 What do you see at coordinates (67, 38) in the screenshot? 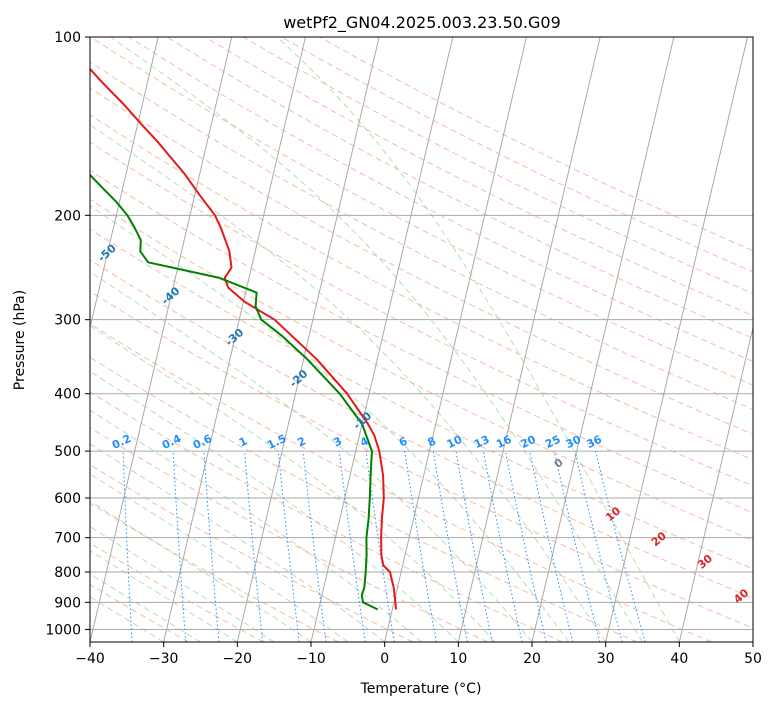
I see `y-tick-label: 100` at bounding box center [67, 38].